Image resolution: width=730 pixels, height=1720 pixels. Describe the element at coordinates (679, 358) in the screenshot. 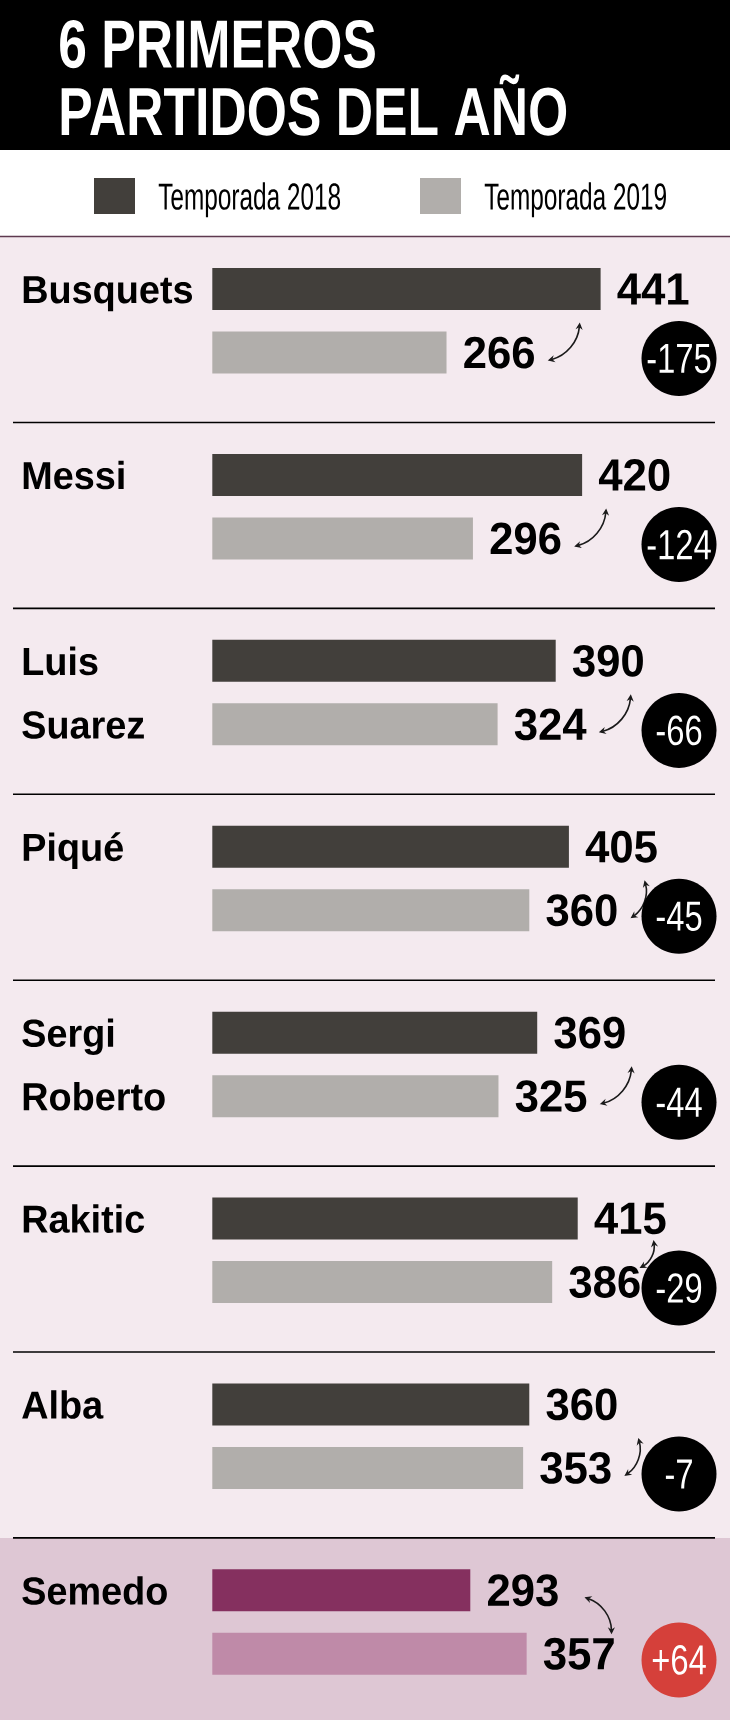

I see `text: -175` at that location.